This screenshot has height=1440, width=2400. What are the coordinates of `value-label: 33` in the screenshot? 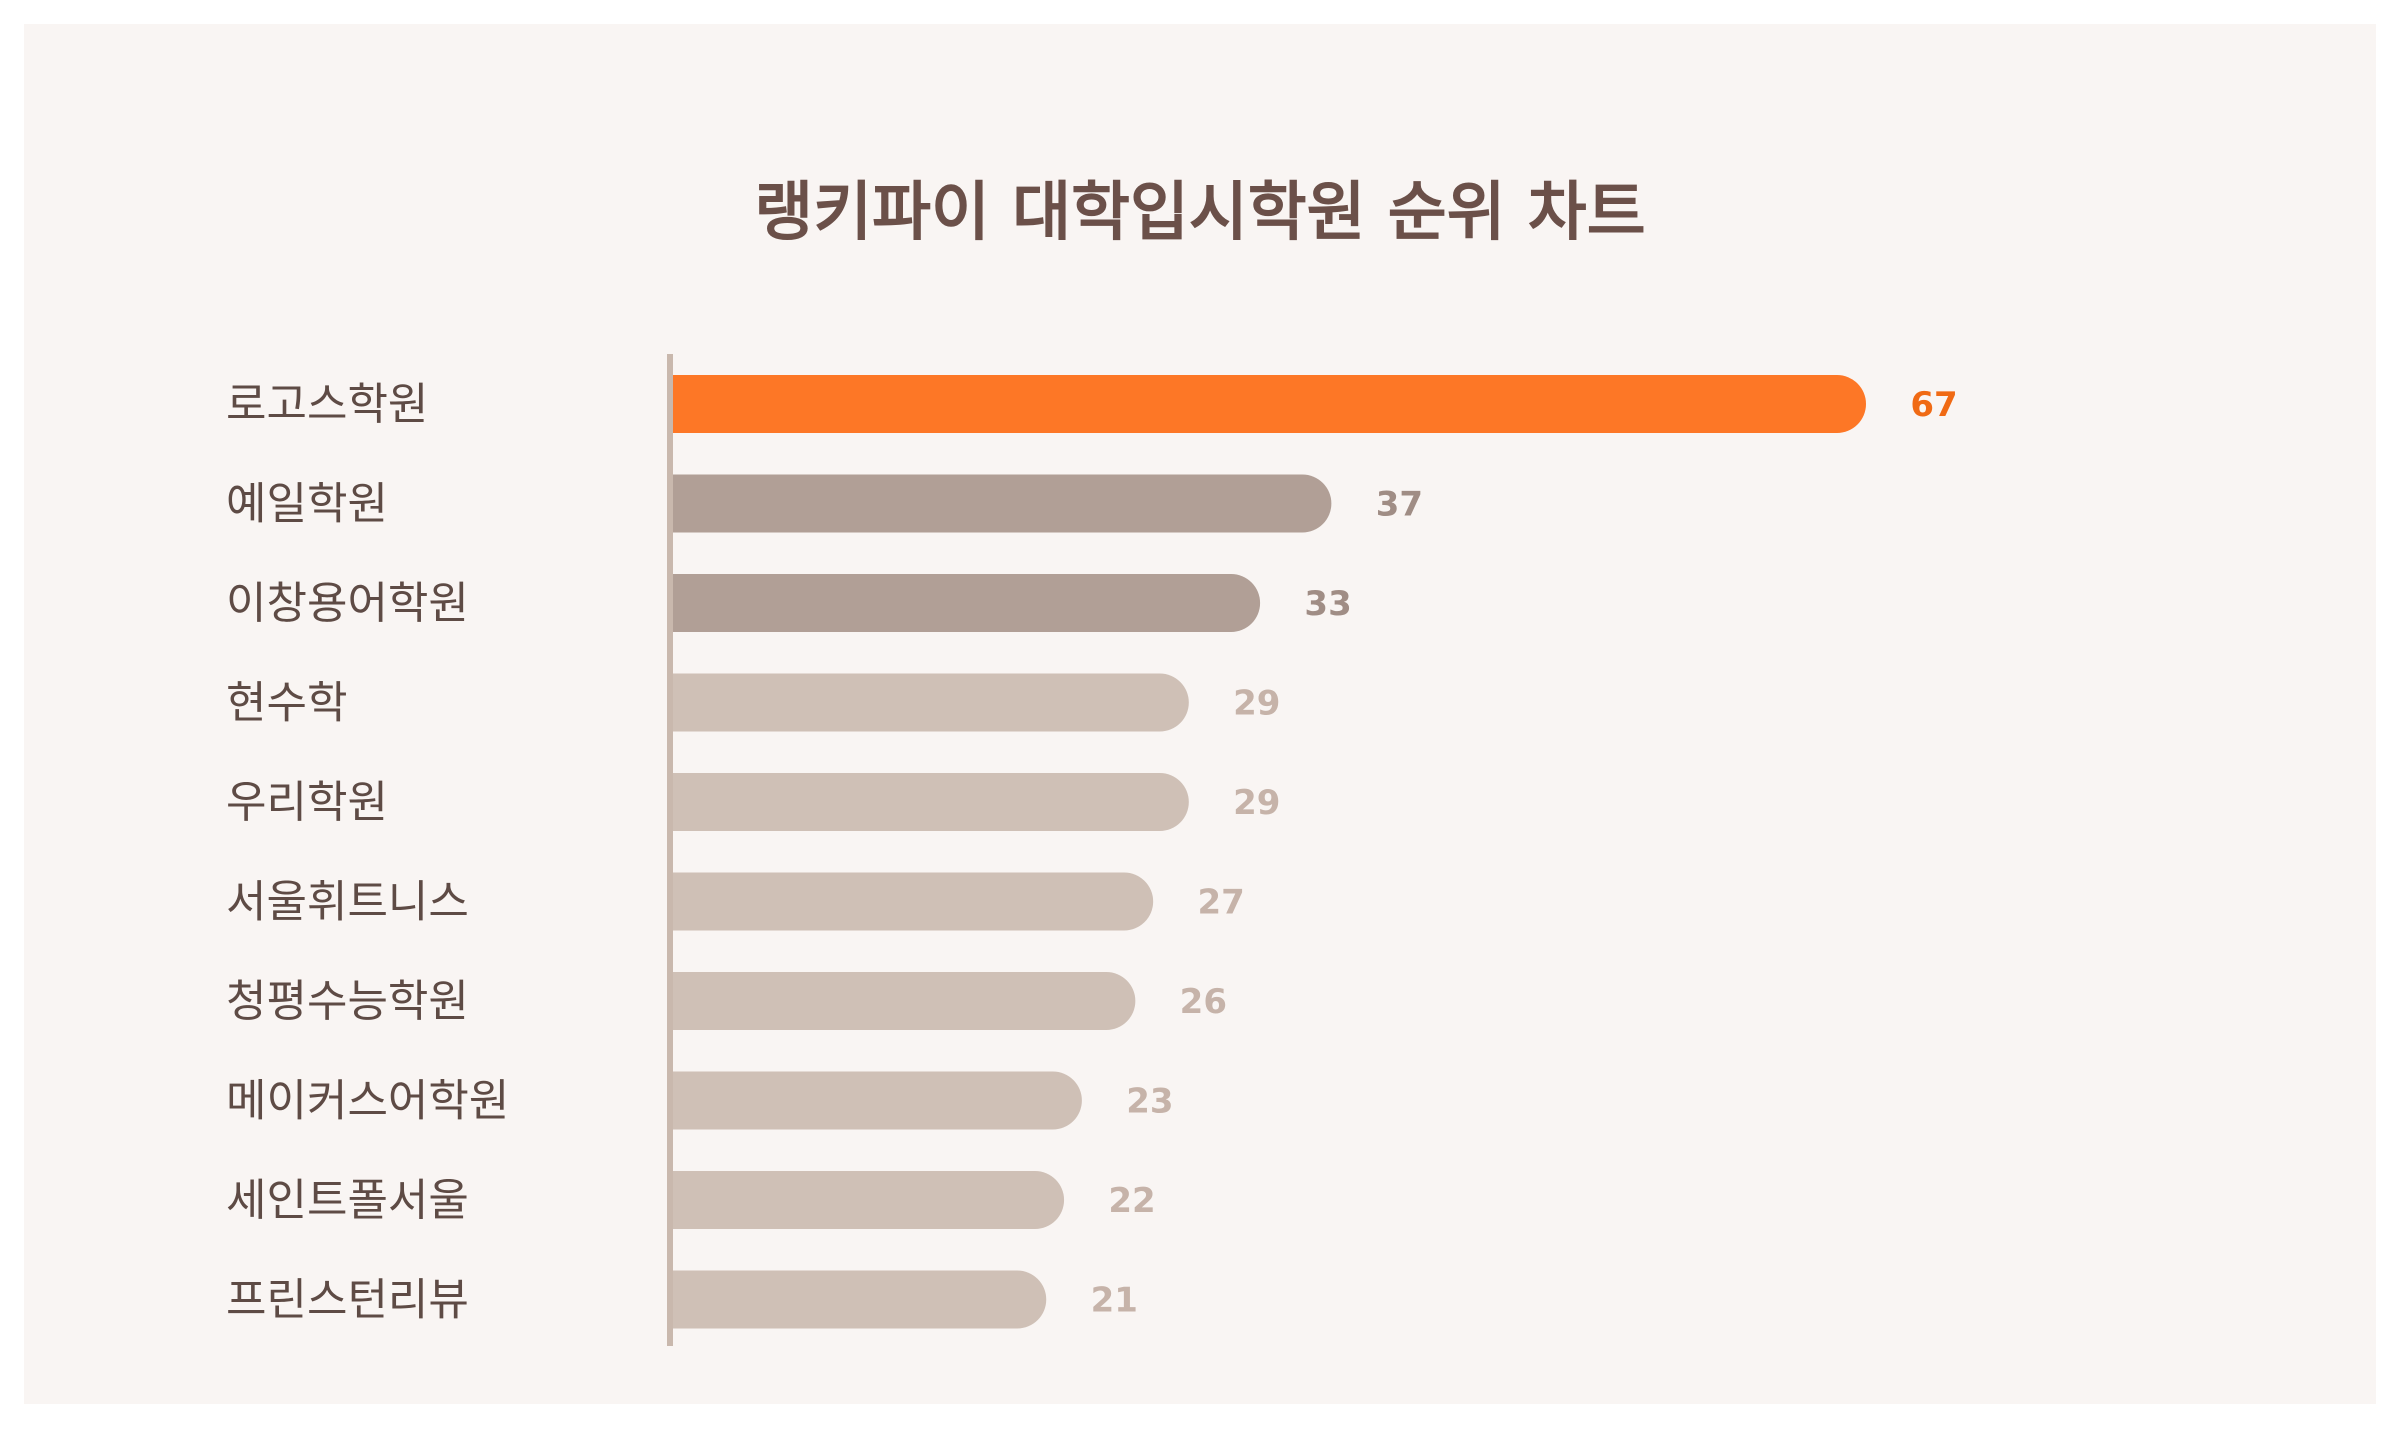 It's located at (1327, 604).